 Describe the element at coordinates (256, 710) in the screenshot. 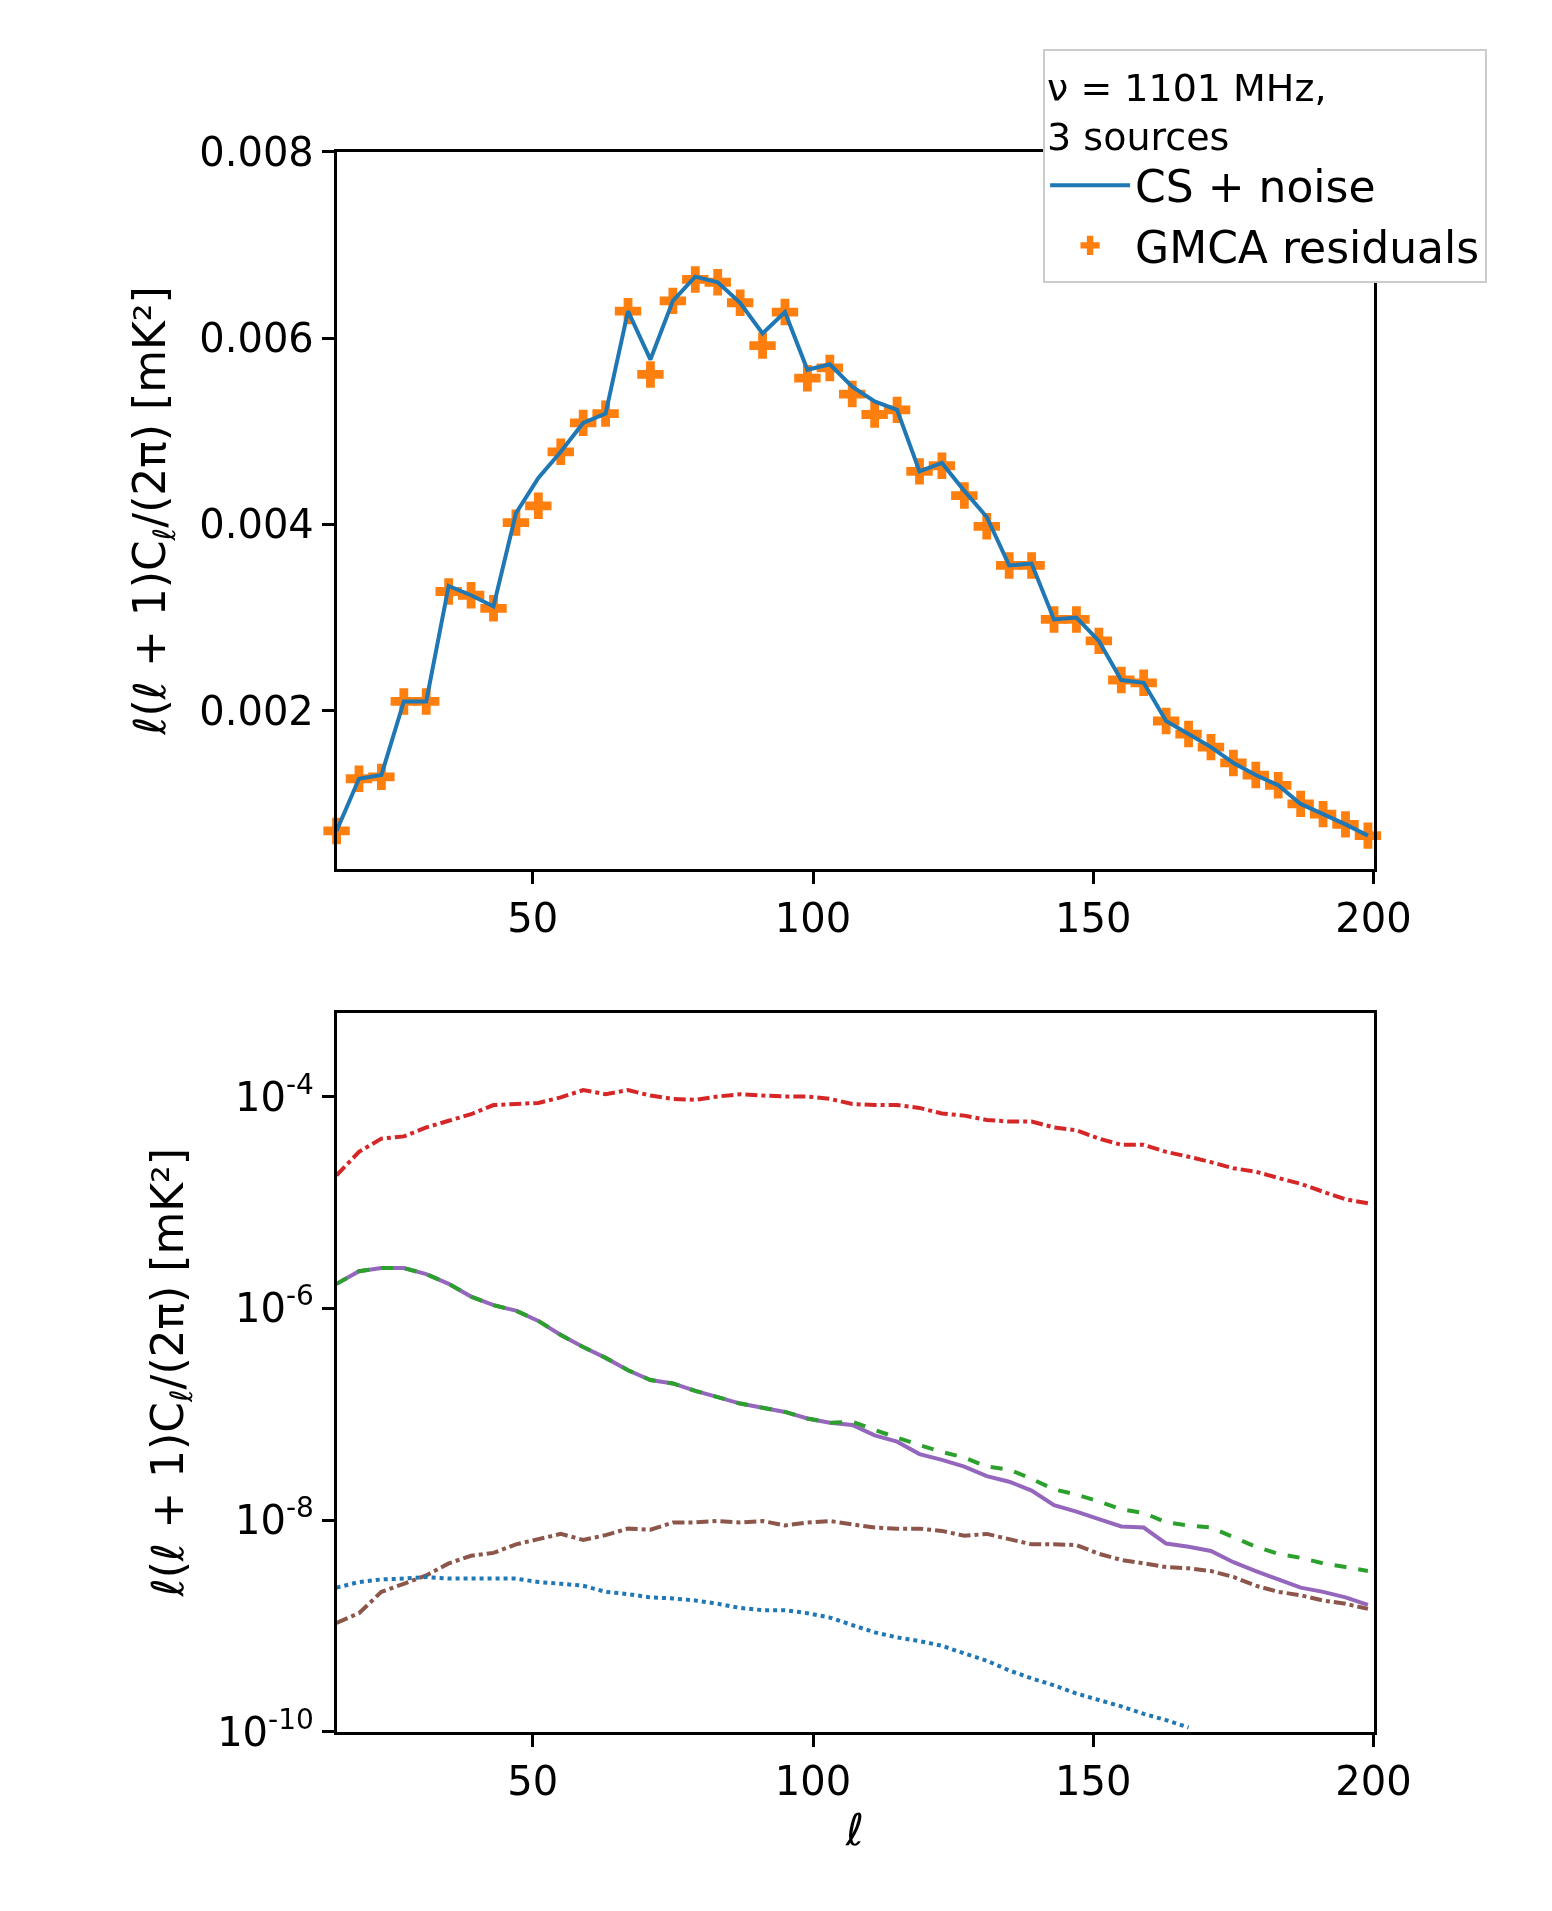

I see `y-tick-label: 0.002` at that location.